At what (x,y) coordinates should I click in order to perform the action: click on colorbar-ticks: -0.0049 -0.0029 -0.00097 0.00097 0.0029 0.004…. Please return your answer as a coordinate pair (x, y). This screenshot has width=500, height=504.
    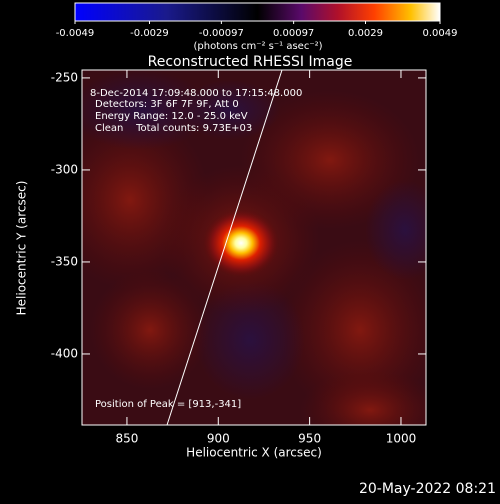
    Looking at the image, I should click on (257, 30).